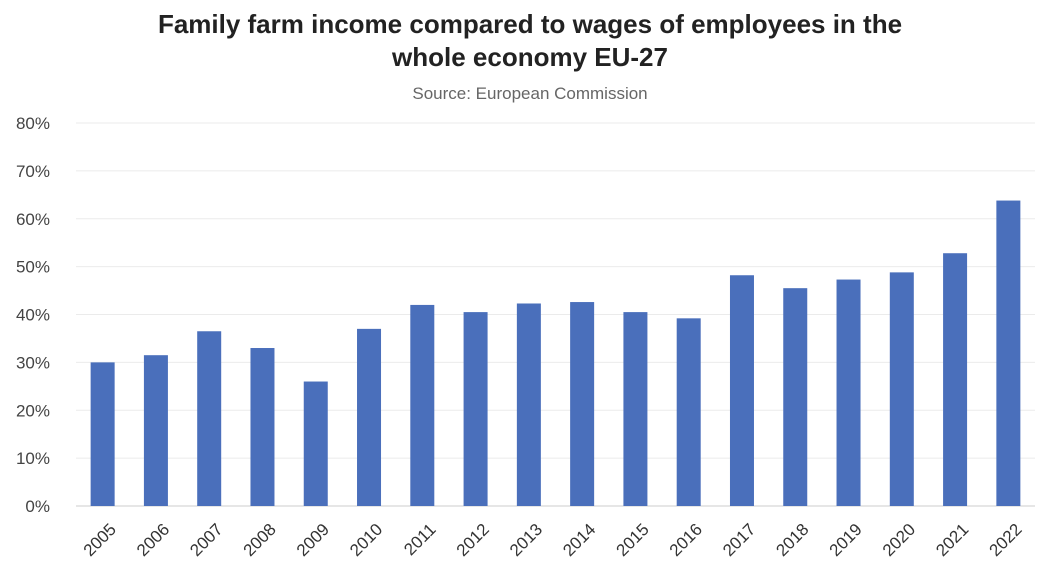  Describe the element at coordinates (526, 540) in the screenshot. I see `x-tick-label: 2013` at that location.